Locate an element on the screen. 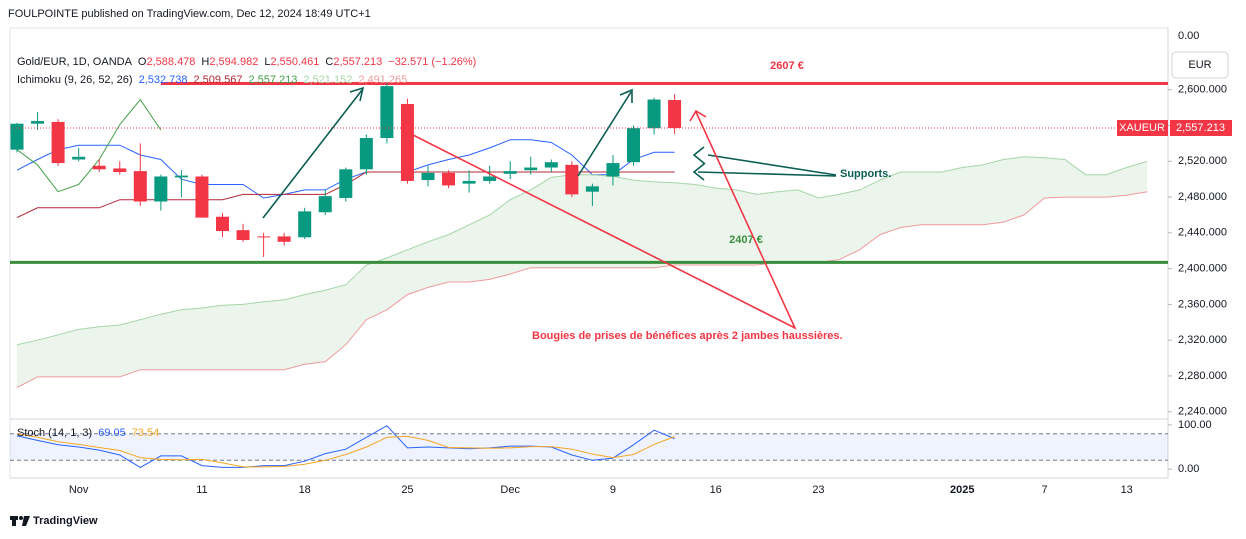 Image resolution: width=1246 pixels, height=539 pixels. price-label: 2,557.213 is located at coordinates (1200, 128).